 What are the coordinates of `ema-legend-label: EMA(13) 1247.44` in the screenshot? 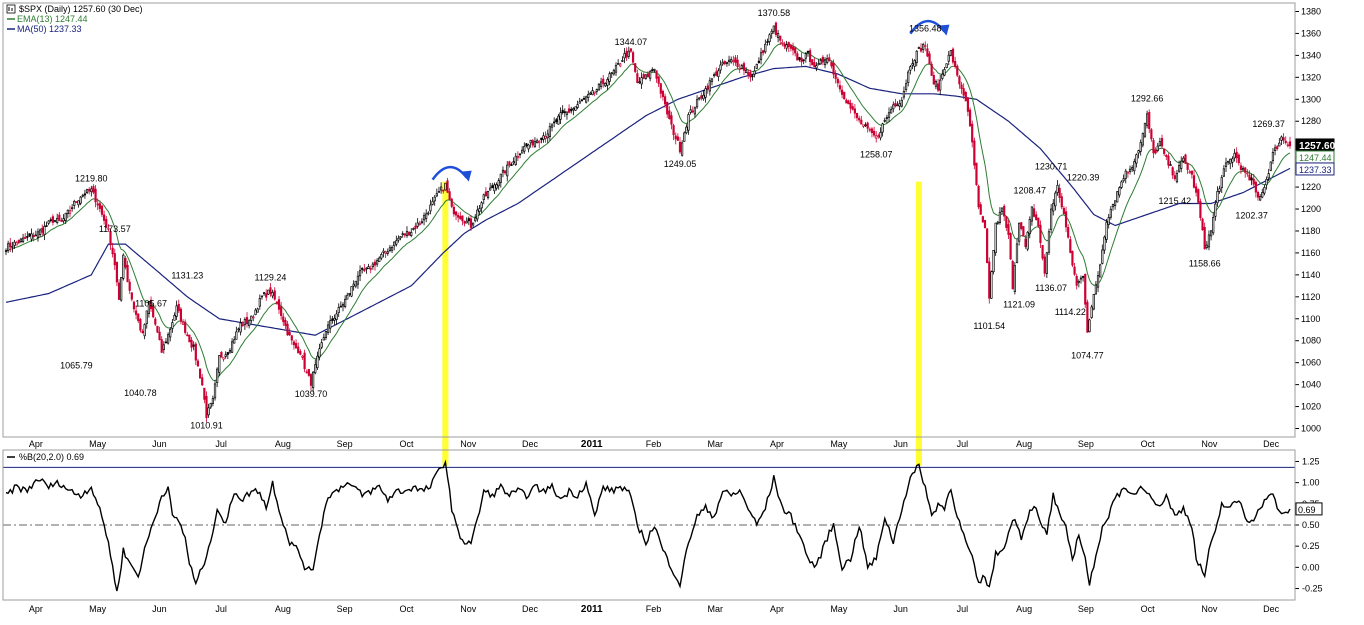 It's located at (52, 19).